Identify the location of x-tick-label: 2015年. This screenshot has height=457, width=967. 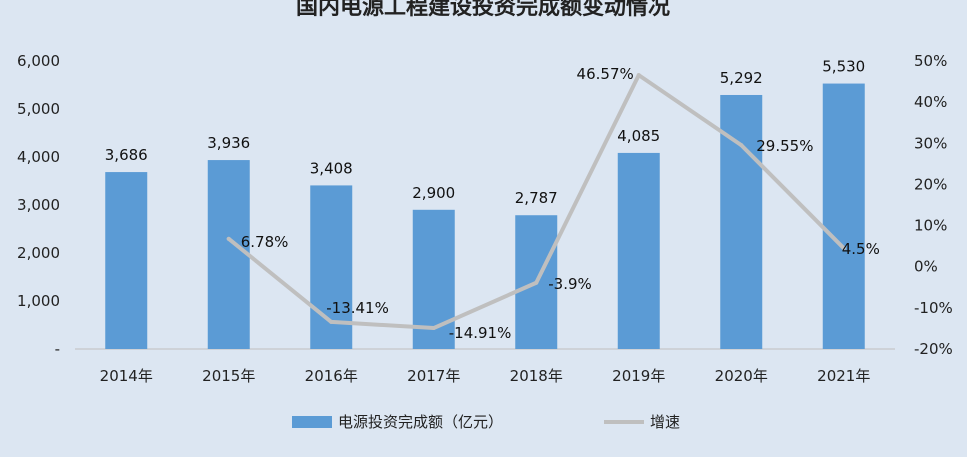
(228, 376).